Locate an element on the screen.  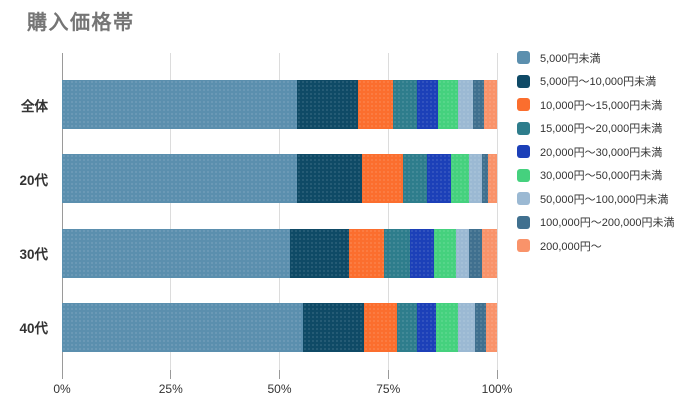
legend-label: 20,000円〜30,000円未満 is located at coordinates (601, 152).